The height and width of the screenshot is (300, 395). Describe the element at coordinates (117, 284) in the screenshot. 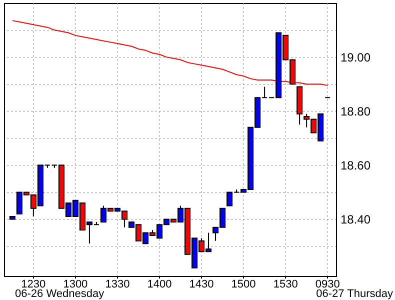

I see `x-tick-label: 1330` at that location.